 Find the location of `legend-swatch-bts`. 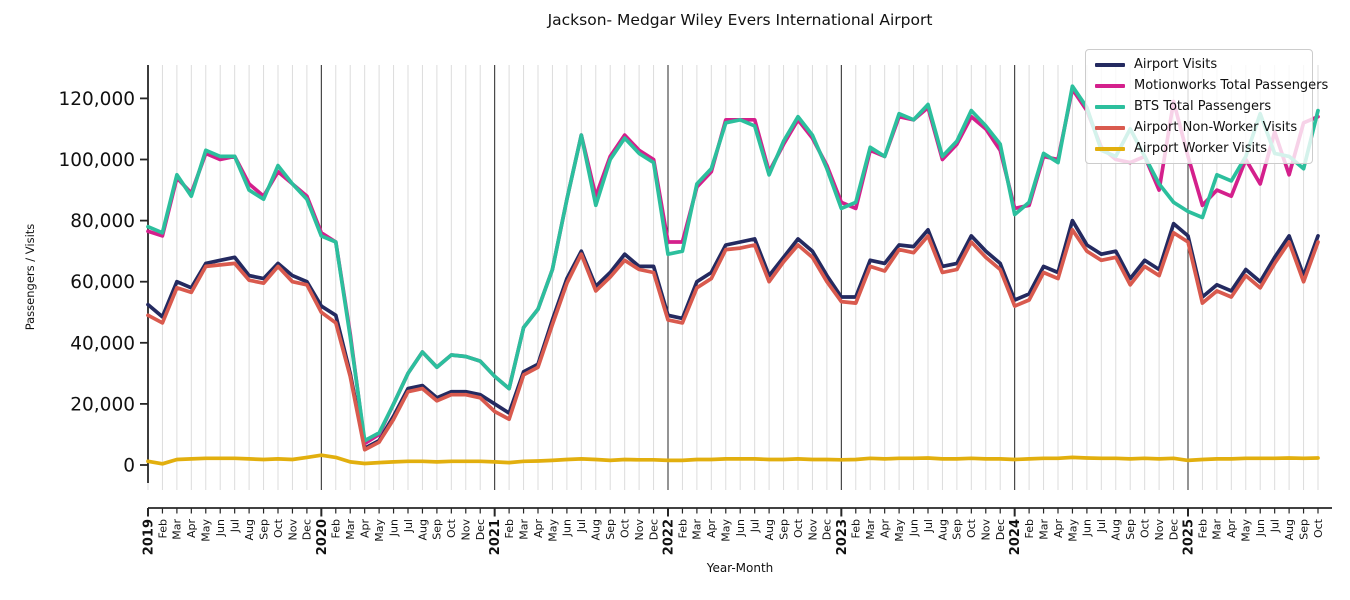

legend-swatch-bts is located at coordinates (1110, 106).